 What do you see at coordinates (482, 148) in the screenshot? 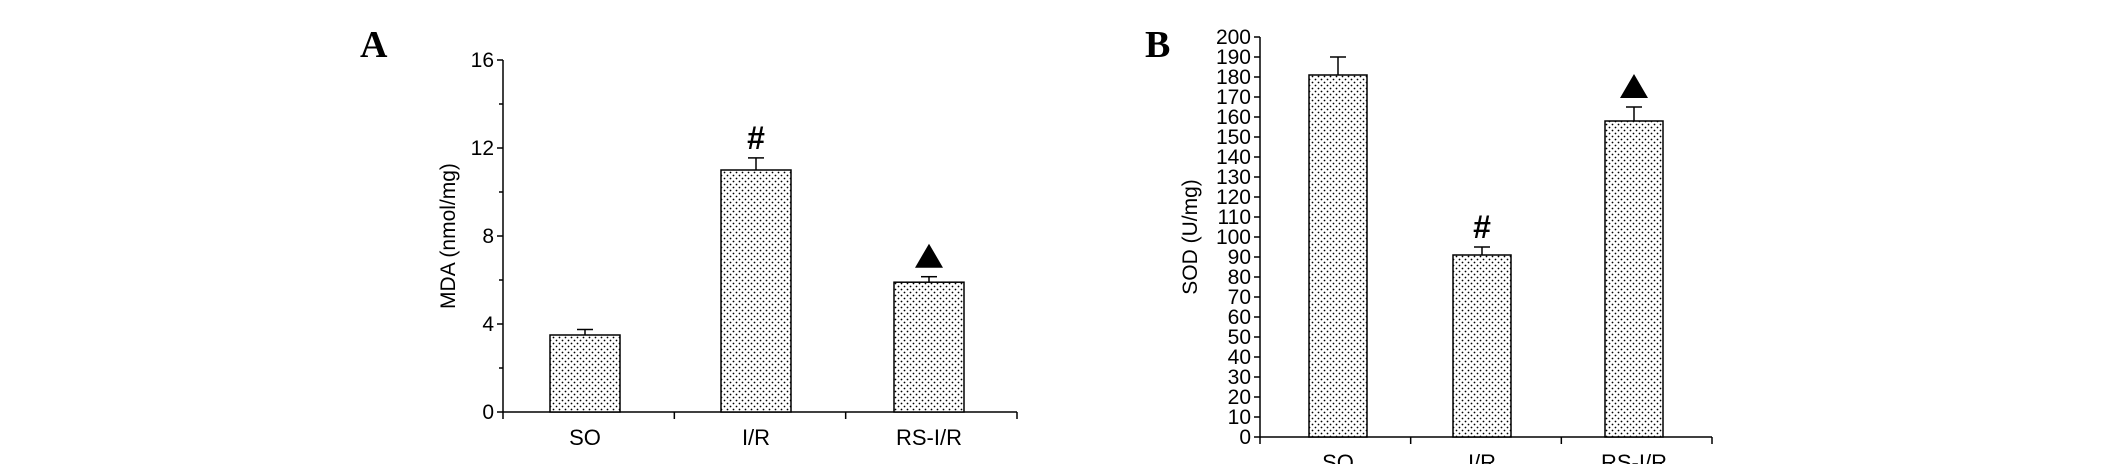
I see `y-tick-label: 12` at bounding box center [482, 148].